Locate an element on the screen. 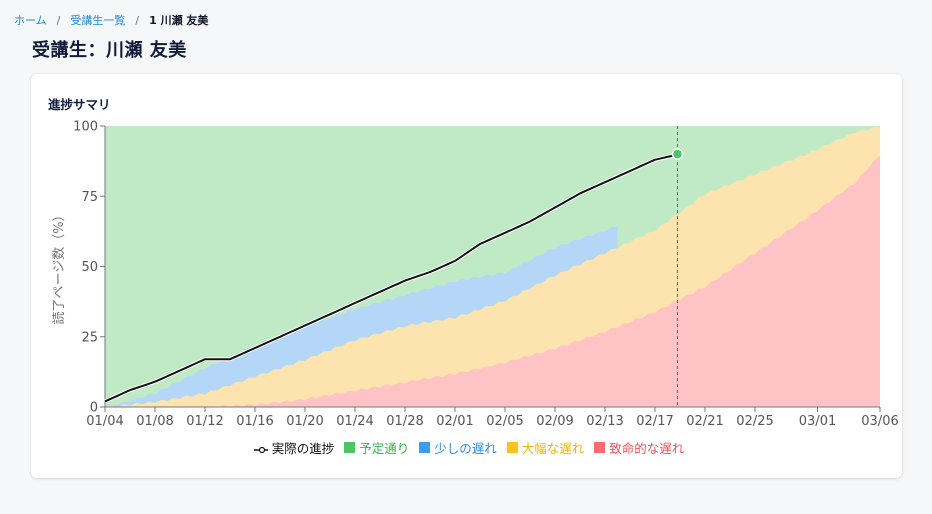 The width and height of the screenshot is (932, 514). chart-legend: 実際の進捗 予定通り 少しの遅れ 大幅な遅れ 致命的な遅れ is located at coordinates (466, 447).